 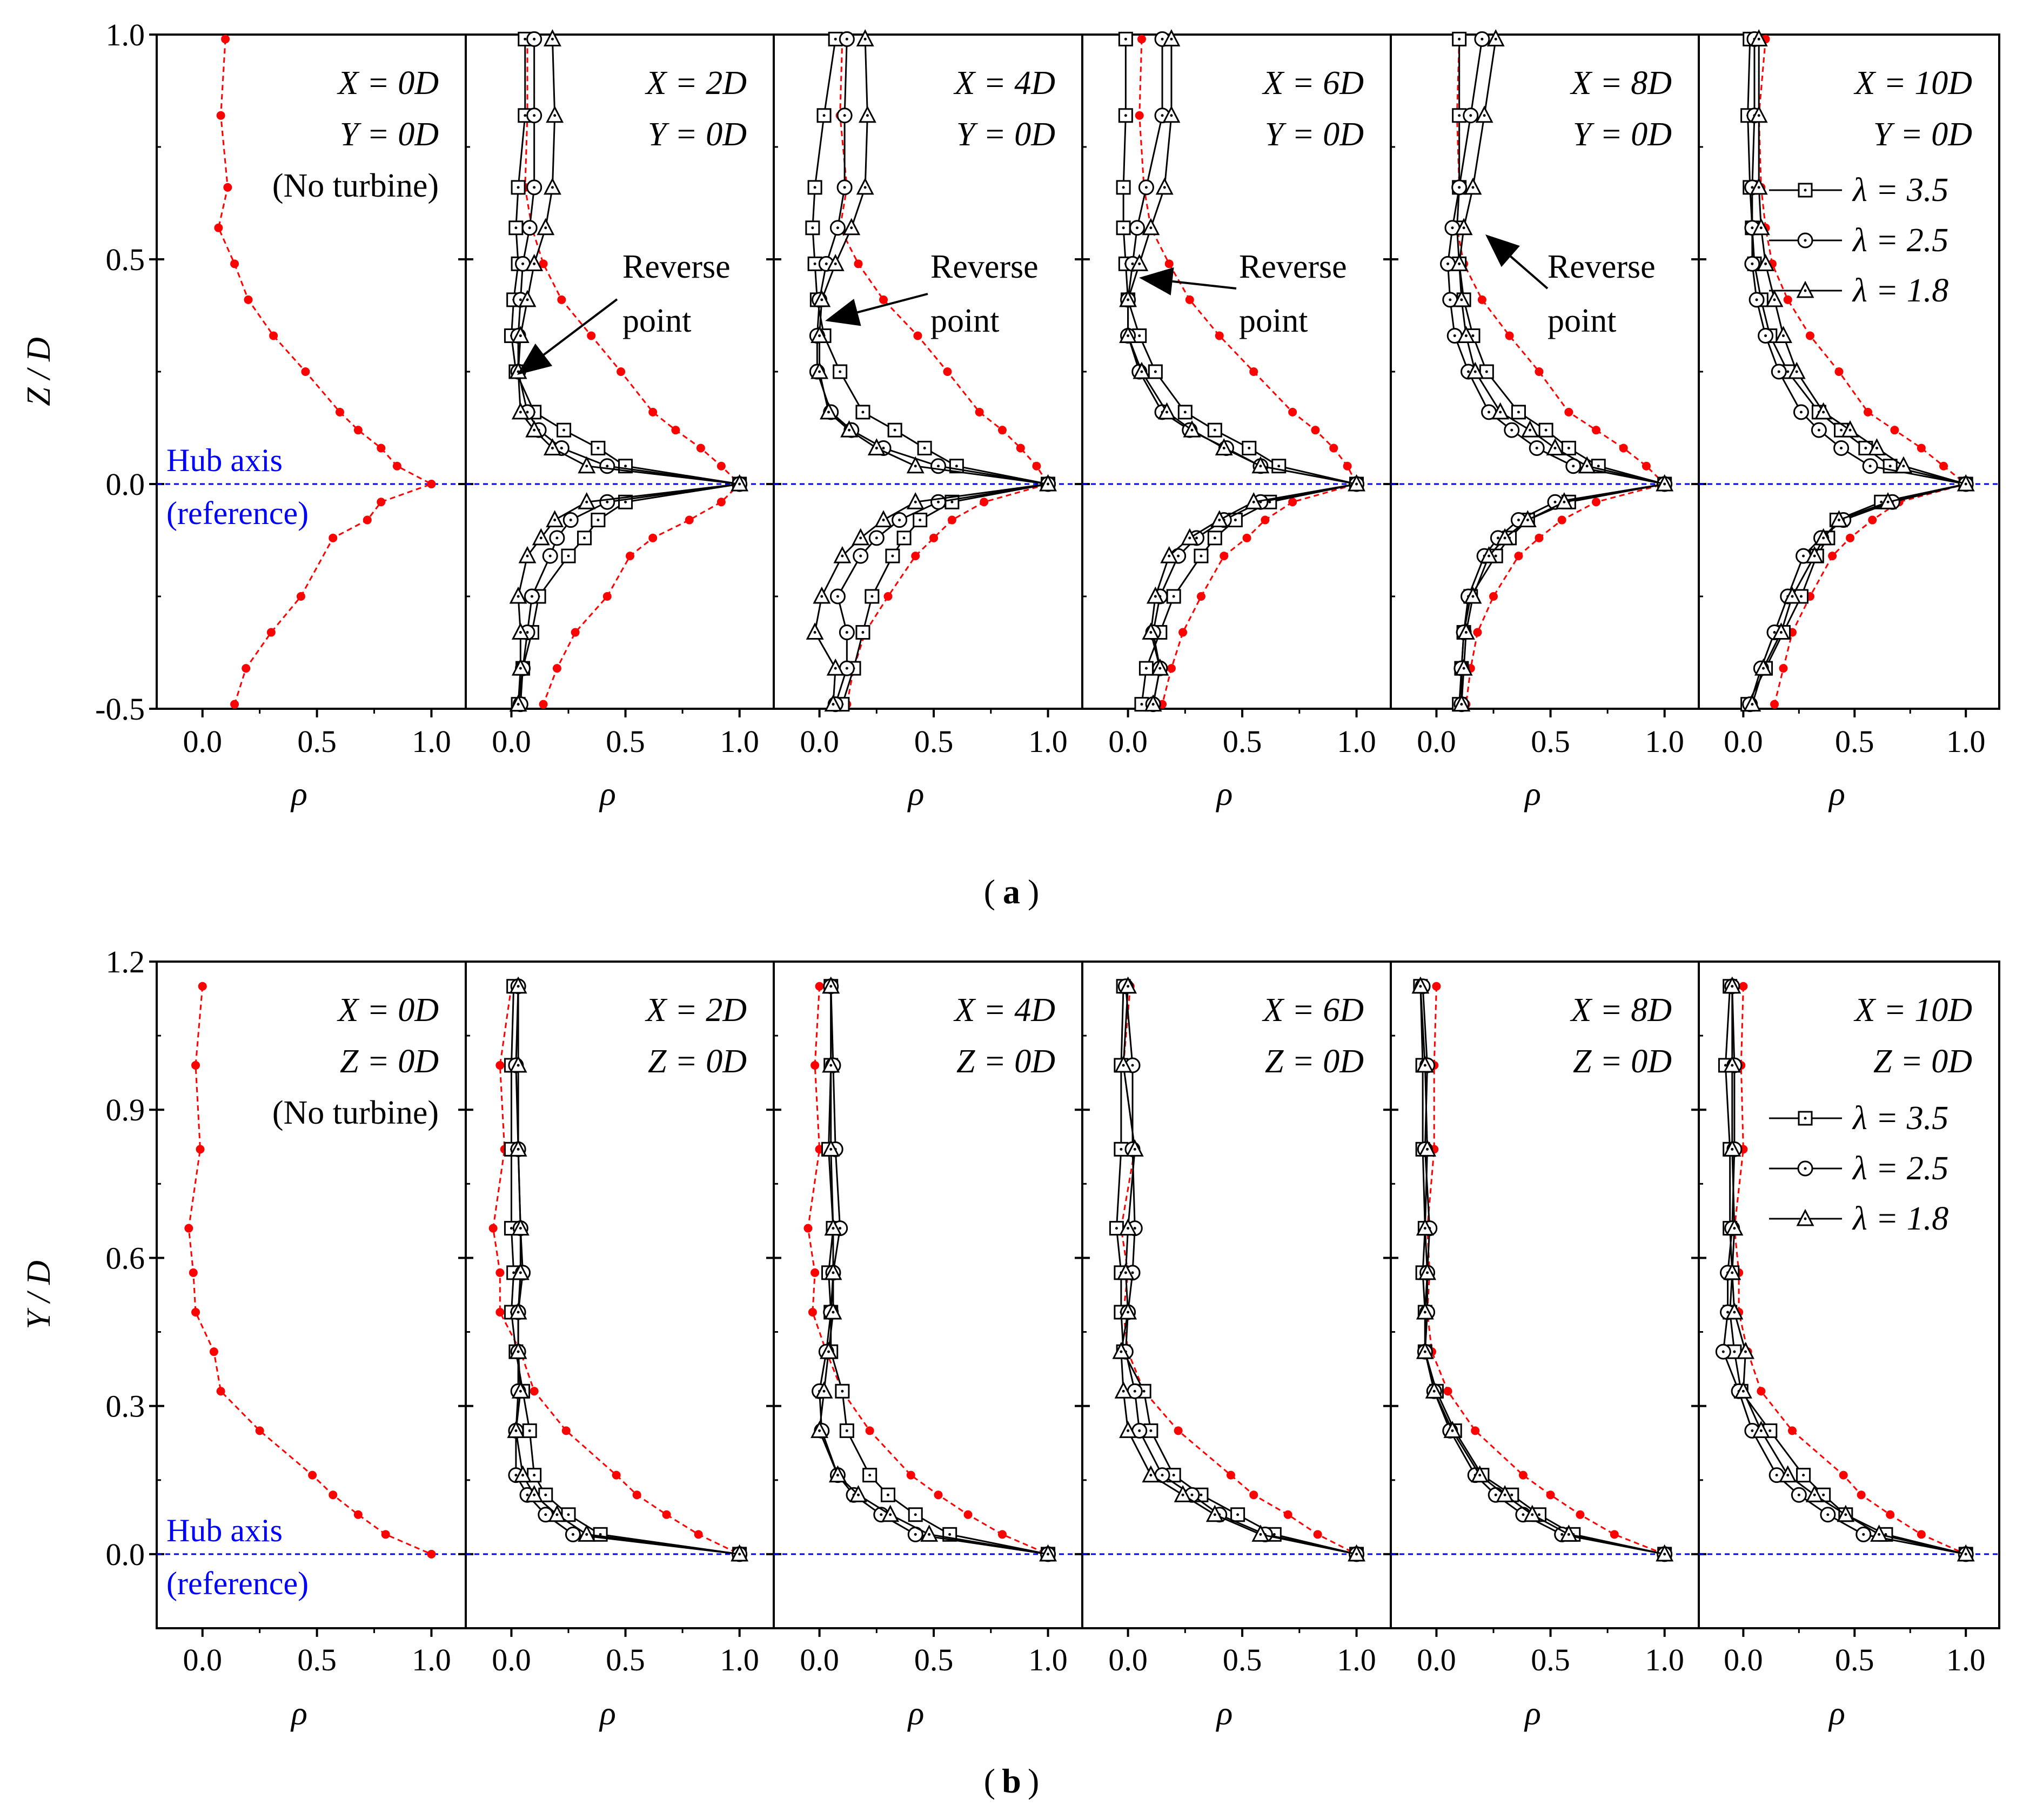 I want to click on y-tick-label: 0.0, so click(x=125, y=485).